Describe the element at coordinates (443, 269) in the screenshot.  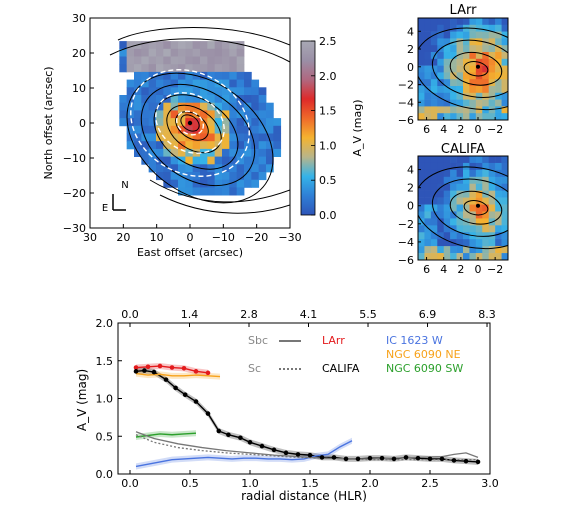
I see `inset-x-tick-label: 4` at that location.